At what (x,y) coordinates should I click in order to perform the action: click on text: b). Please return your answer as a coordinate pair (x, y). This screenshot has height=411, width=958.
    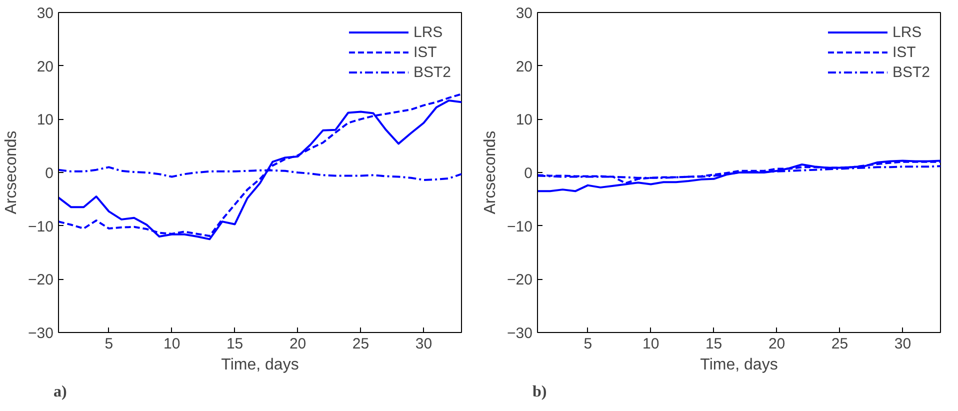
    Looking at the image, I should click on (539, 392).